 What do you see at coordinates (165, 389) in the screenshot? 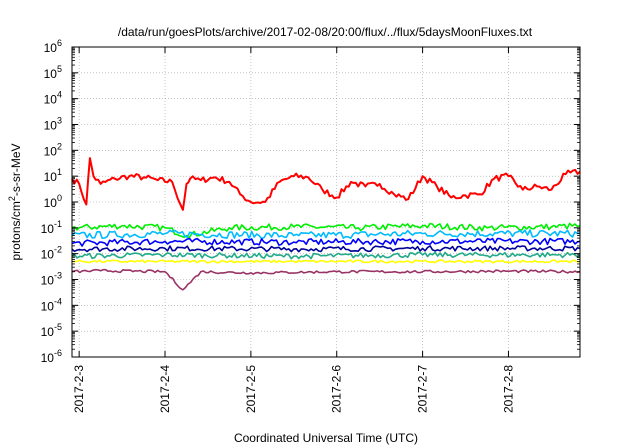
I see `x-tick-label: 2017-2-4` at bounding box center [165, 389].